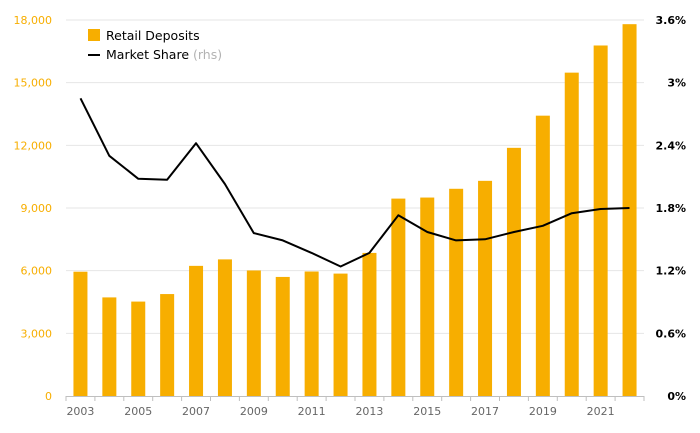 This screenshot has height=433, width=700. I want to click on bar-retail-deposits-2022, so click(629, 210).